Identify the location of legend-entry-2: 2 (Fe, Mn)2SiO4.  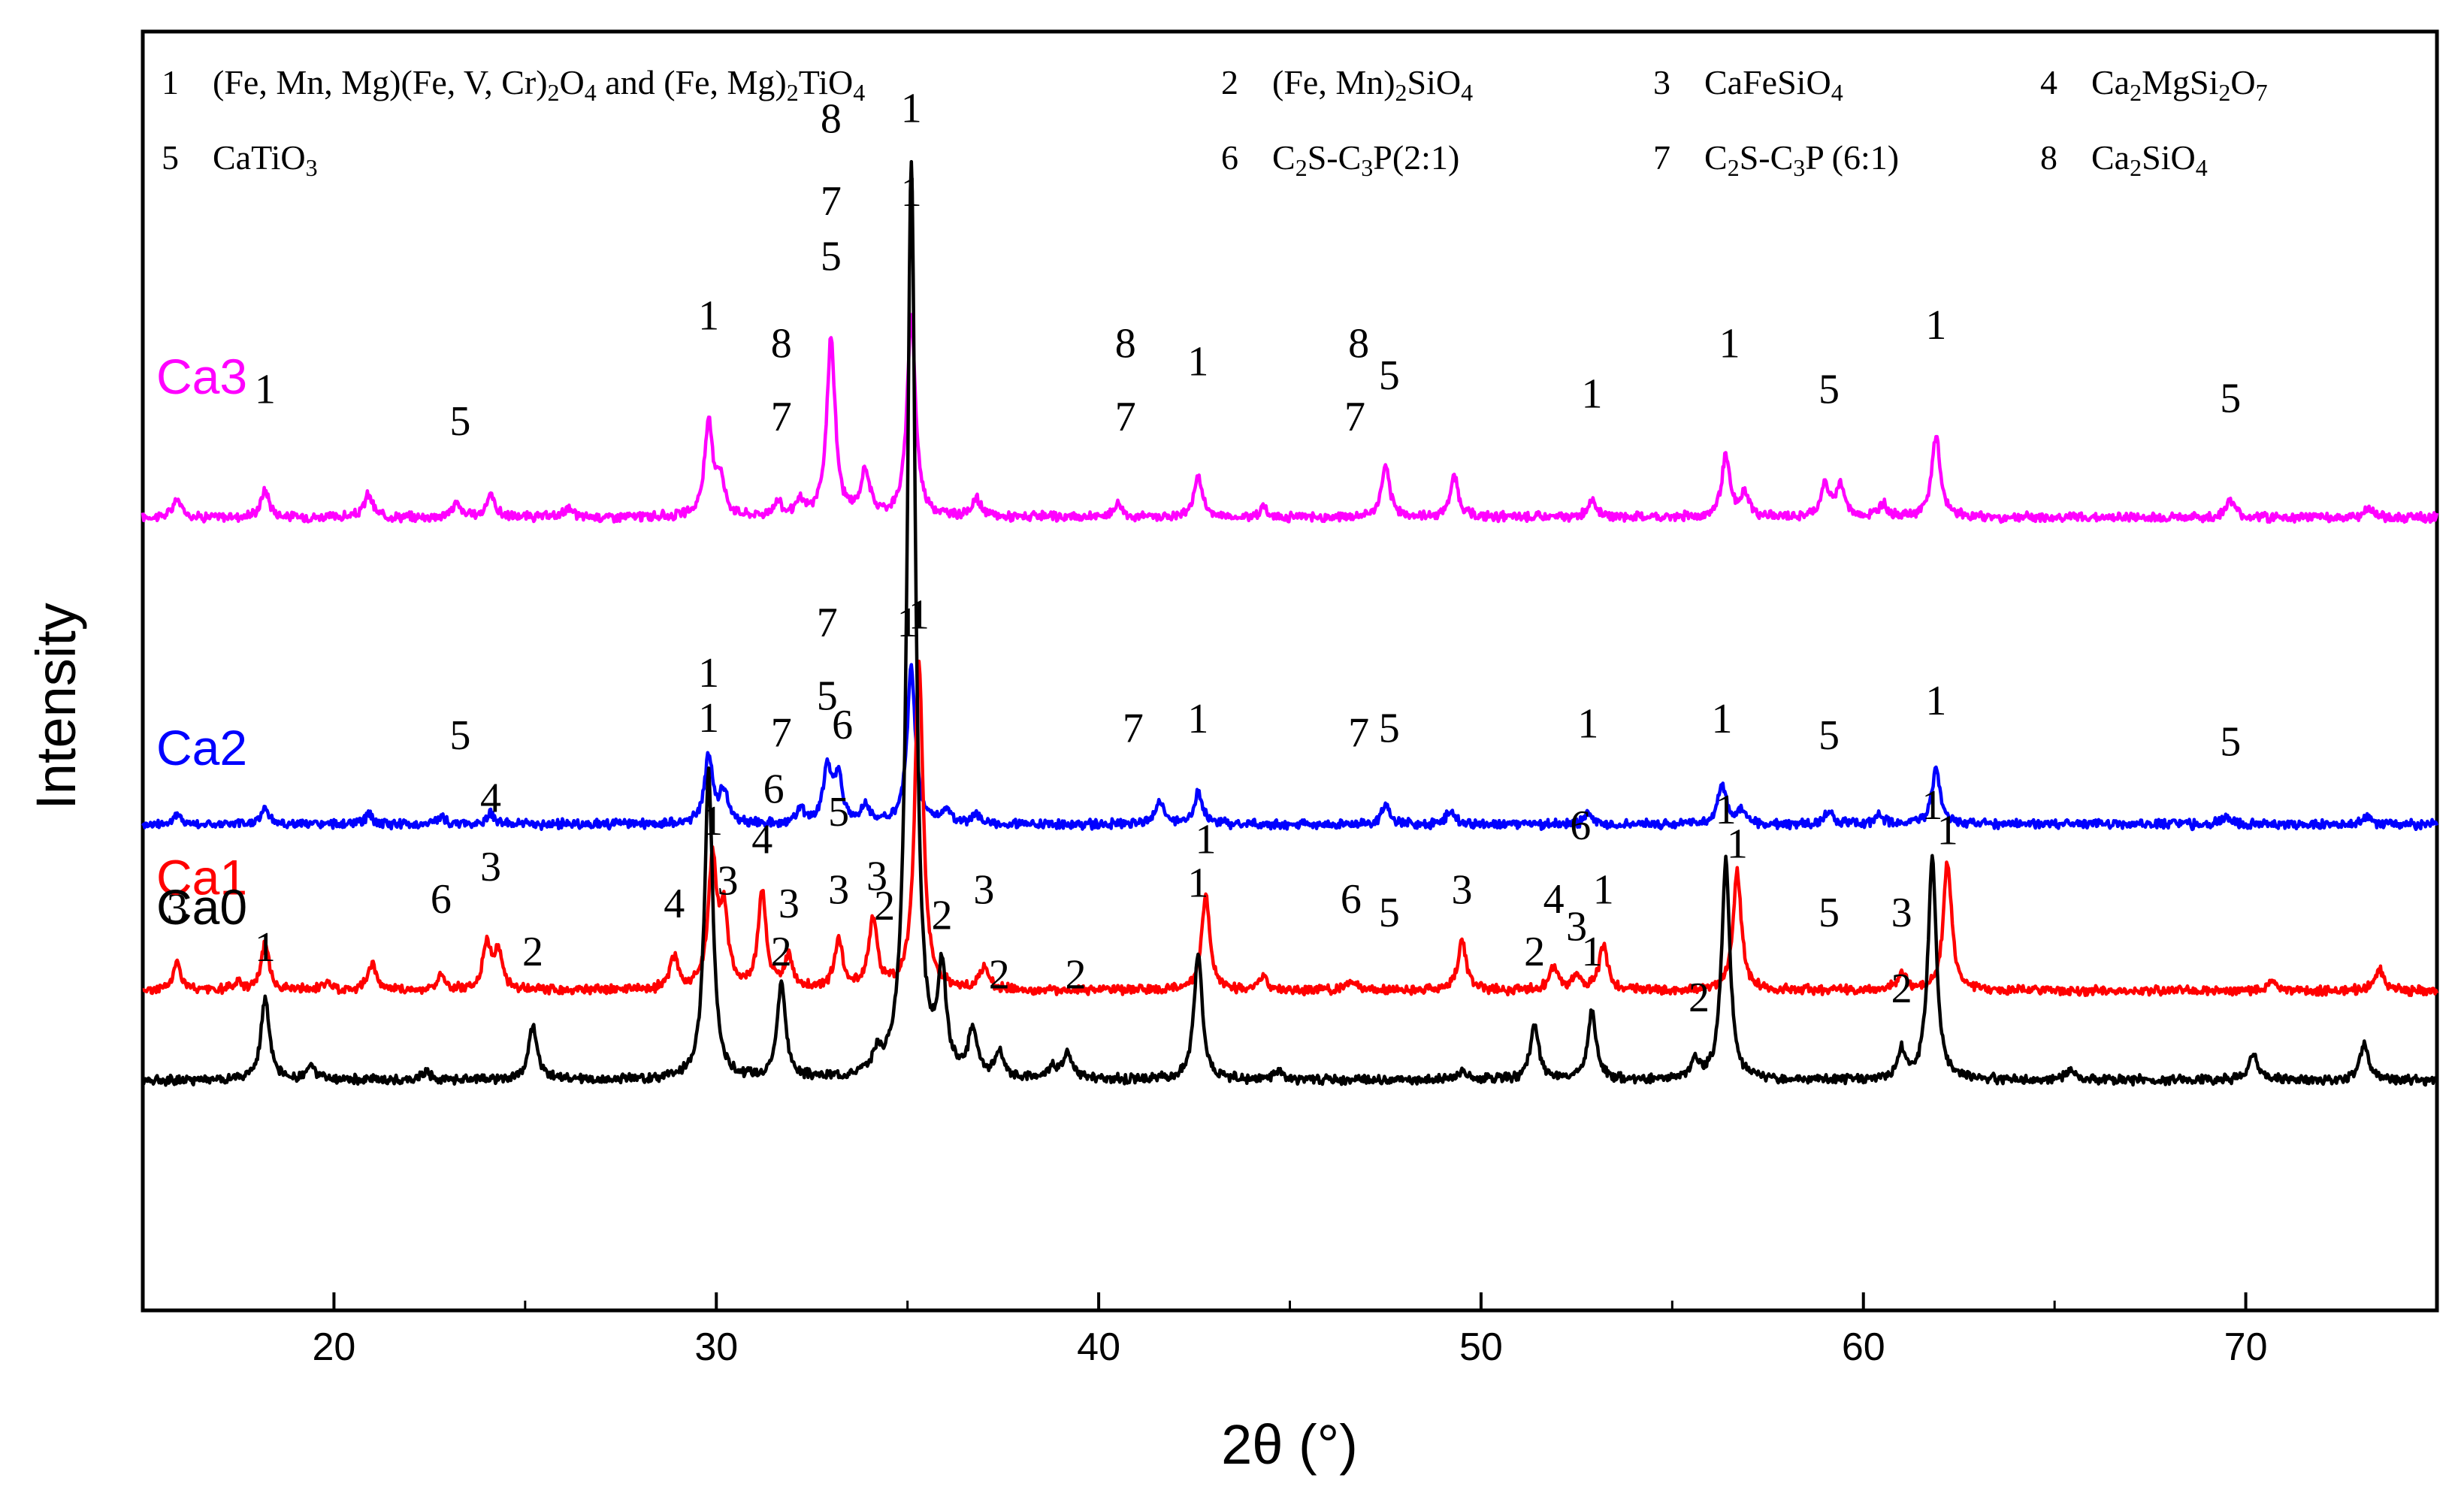
(1347, 84).